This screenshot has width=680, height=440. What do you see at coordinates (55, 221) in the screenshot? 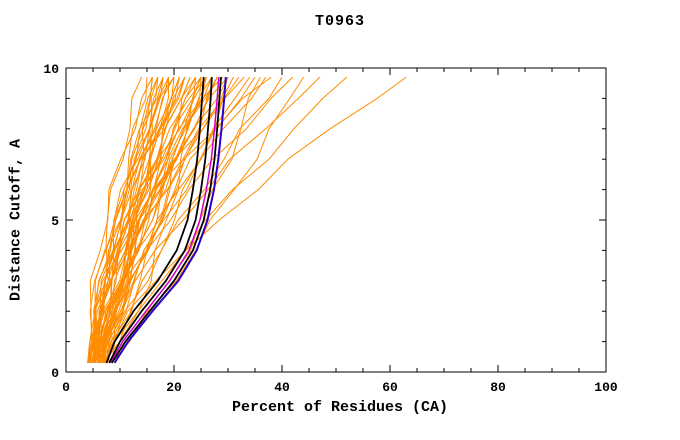
I see `y-tick-label: 5` at bounding box center [55, 221].